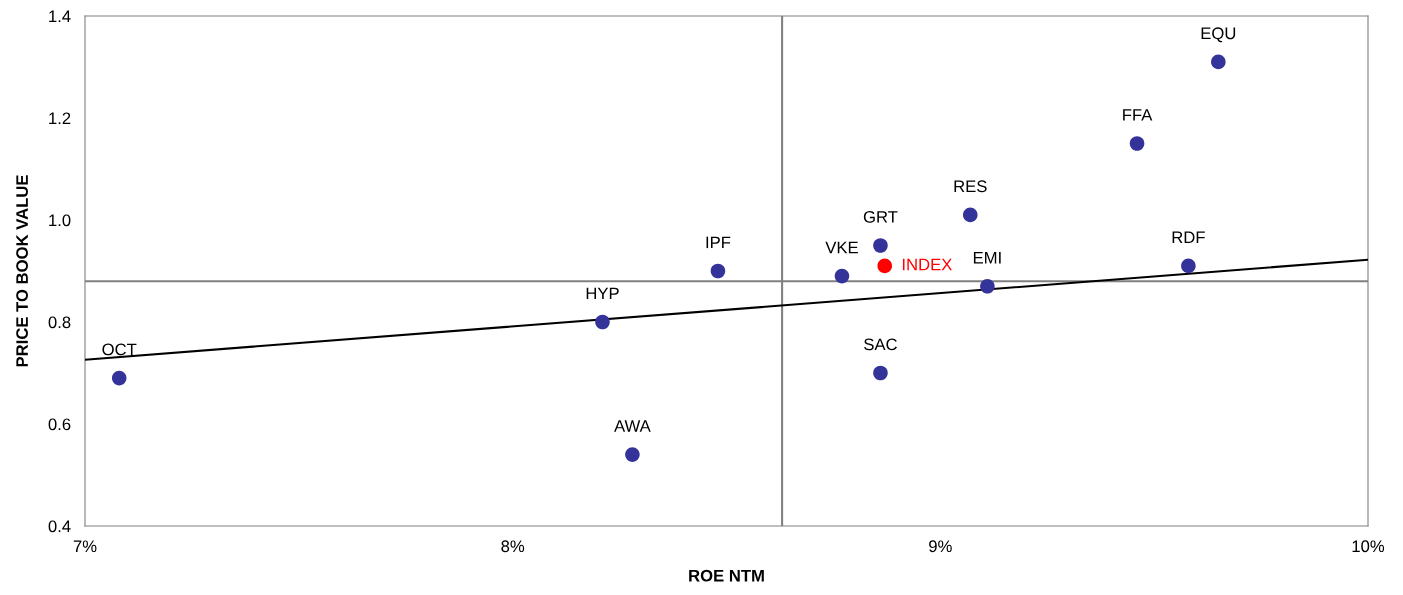  I want to click on annotation: GRT, so click(880, 216).